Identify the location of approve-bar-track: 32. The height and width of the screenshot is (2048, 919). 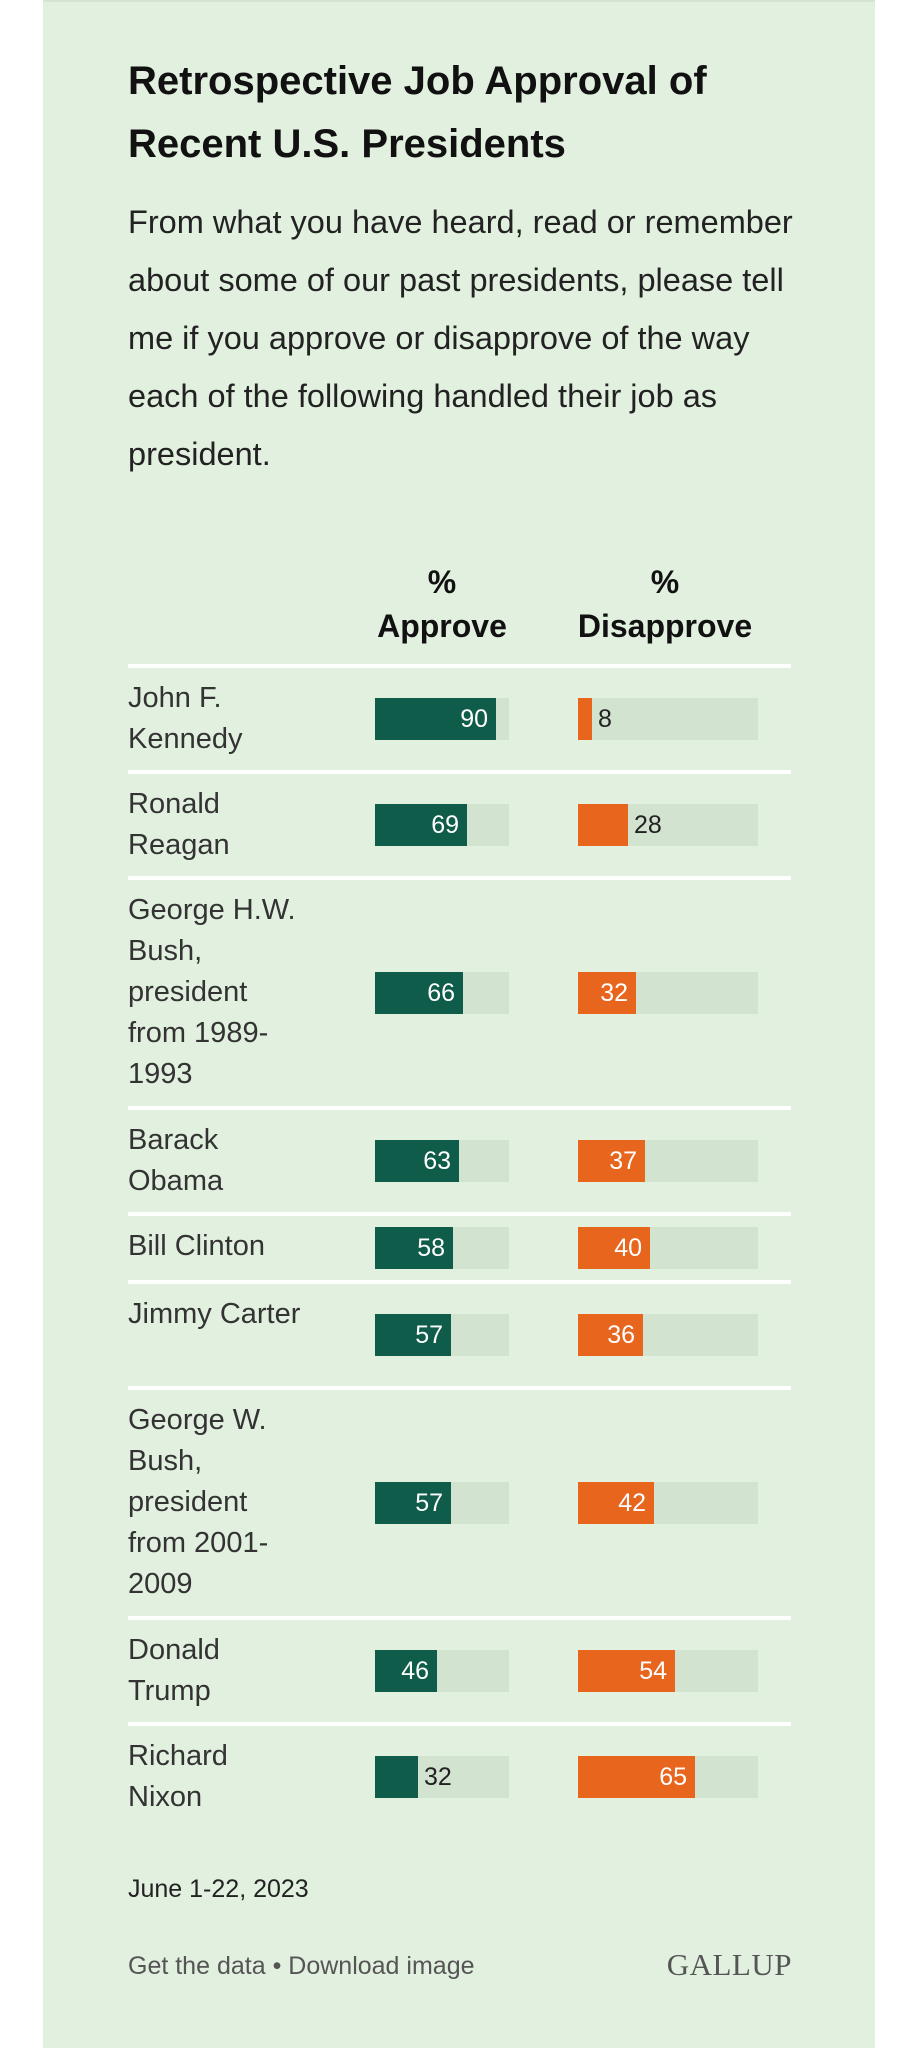
(442, 1777).